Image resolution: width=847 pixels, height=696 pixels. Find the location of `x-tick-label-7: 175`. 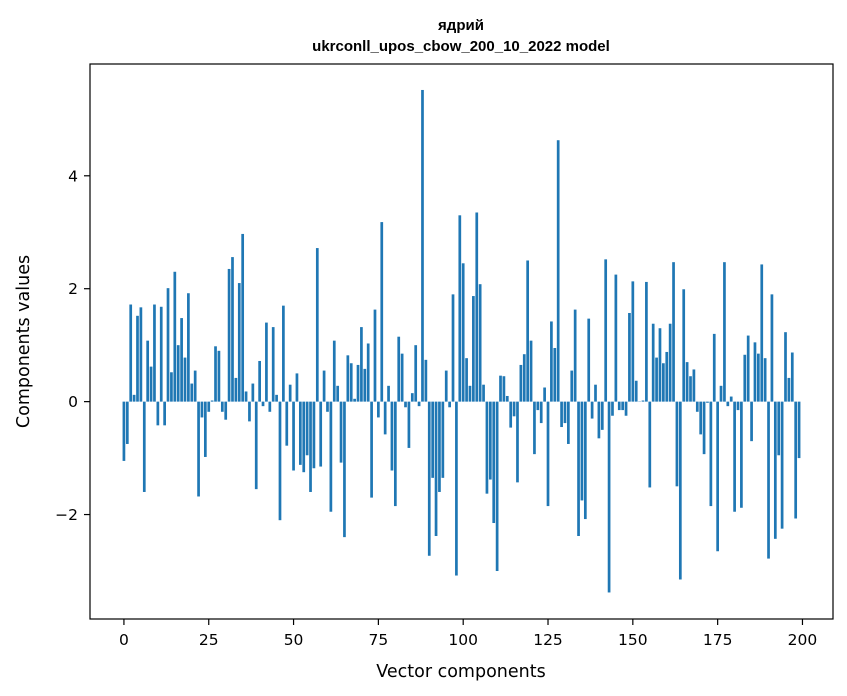

x-tick-label-7: 175 is located at coordinates (718, 640).